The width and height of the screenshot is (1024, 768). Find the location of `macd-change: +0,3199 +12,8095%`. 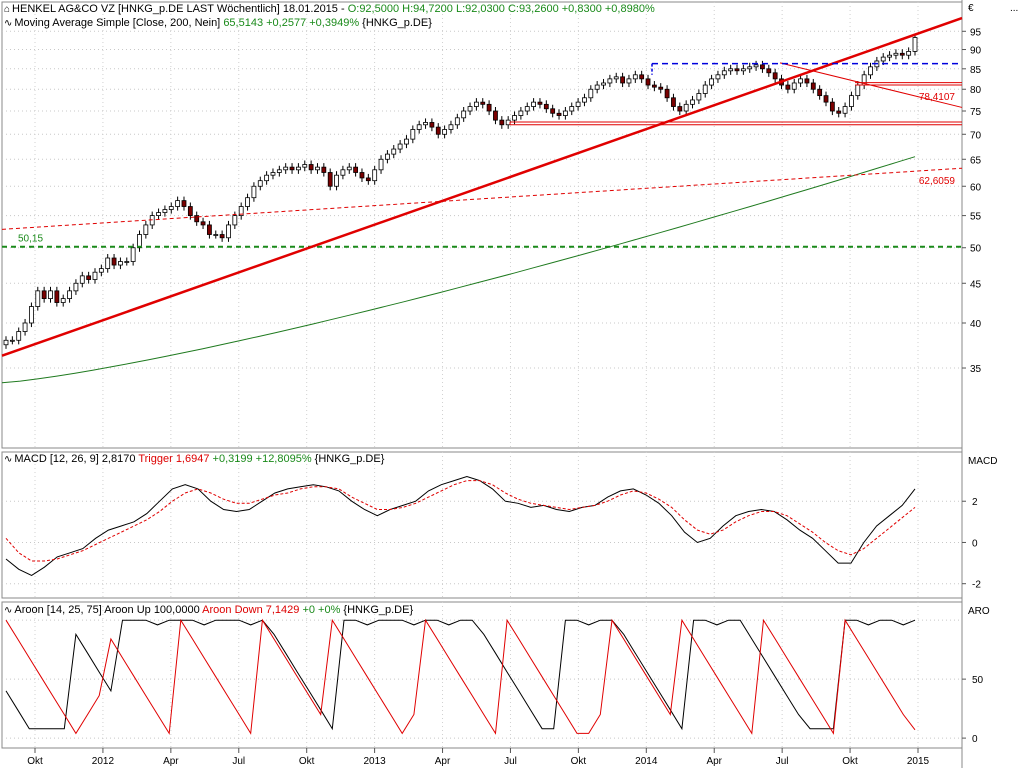

macd-change: +0,3199 +12,8095% is located at coordinates (260, 459).